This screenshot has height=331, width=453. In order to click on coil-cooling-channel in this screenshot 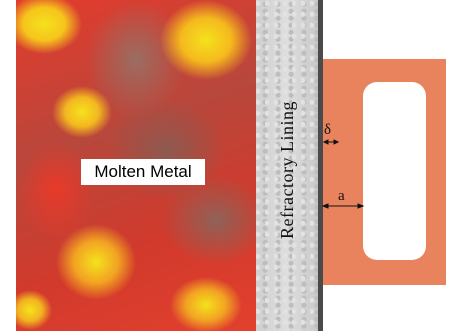, I will do `click(394, 171)`.